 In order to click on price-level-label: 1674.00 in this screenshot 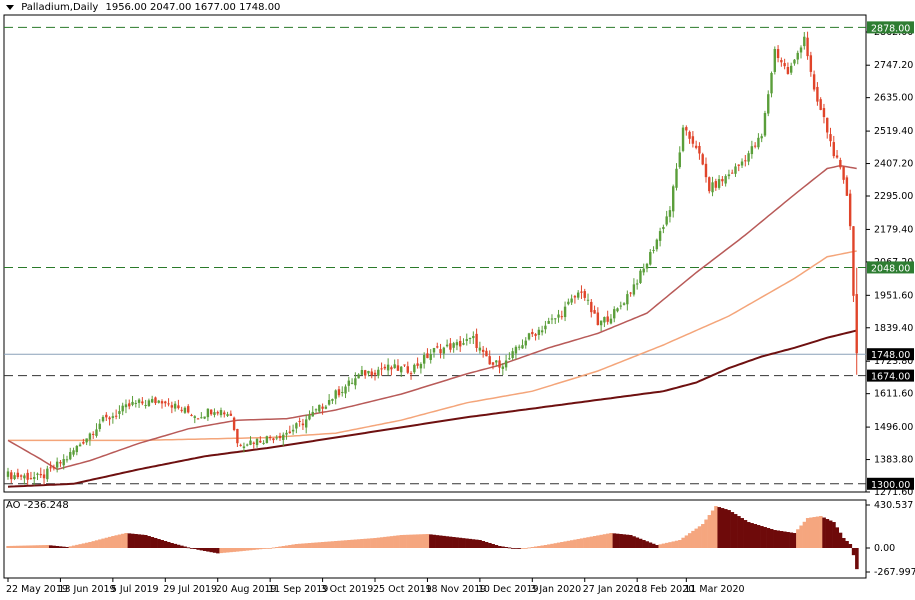, I will do `click(890, 377)`.